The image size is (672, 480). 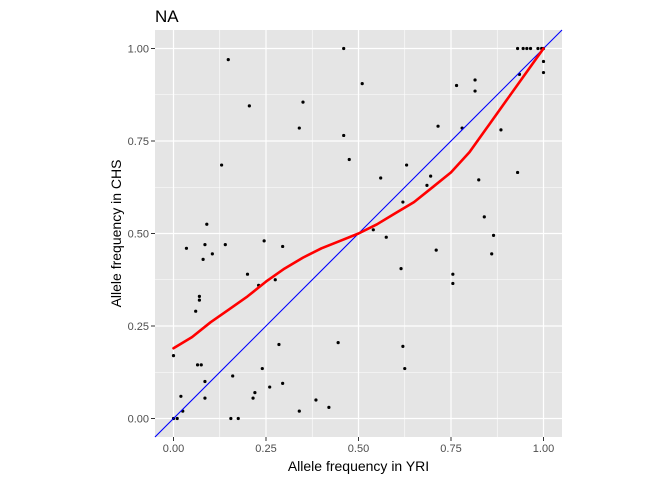 I want to click on x-axis-ticks: 0.00 0.25 0.50 0.75 1.00, so click(x=358, y=446).